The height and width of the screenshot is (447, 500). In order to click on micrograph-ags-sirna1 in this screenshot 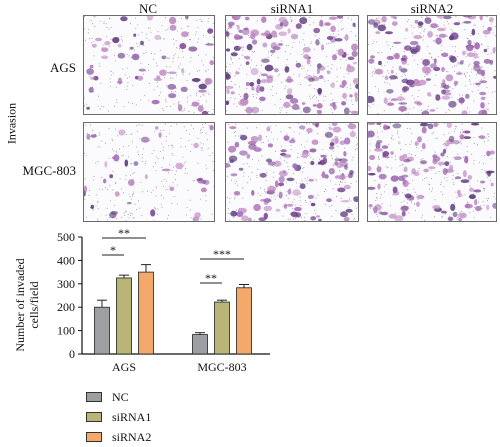, I will do `click(292, 65)`.